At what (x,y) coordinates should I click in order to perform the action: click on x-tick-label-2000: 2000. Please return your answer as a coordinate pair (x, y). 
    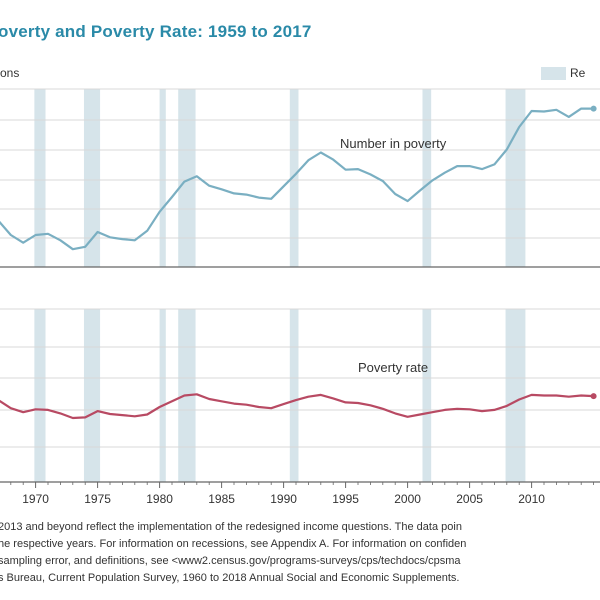
    Looking at the image, I should click on (407, 499).